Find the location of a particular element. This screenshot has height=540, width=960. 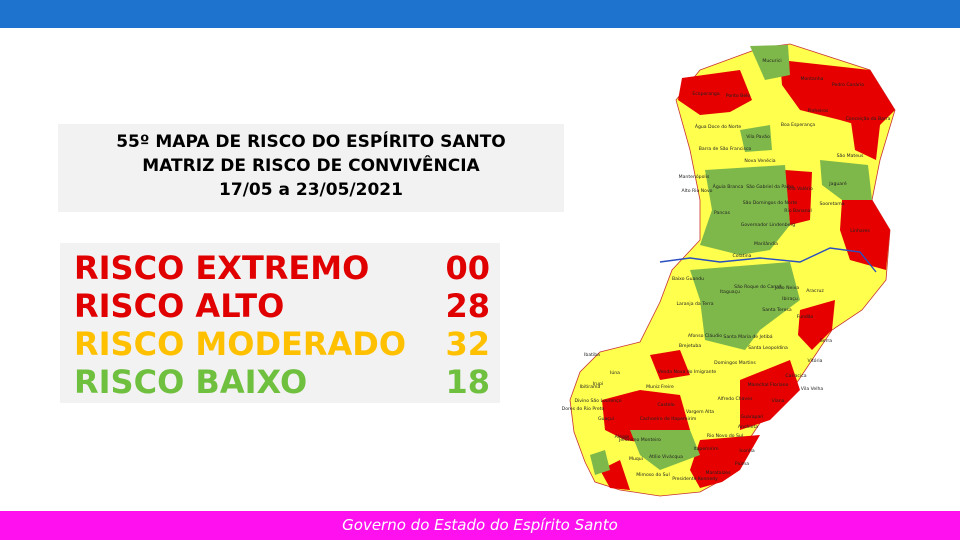

risk-label: RISCO EXTREMO is located at coordinates (222, 268).